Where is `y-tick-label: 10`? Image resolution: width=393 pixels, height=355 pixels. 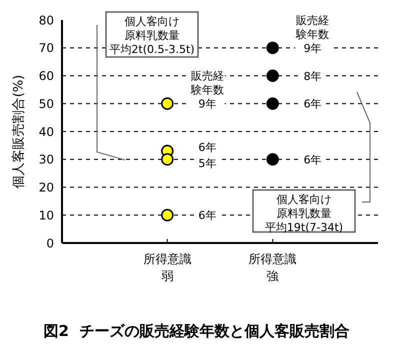
y-tick-label: 10 is located at coordinates (46, 215).